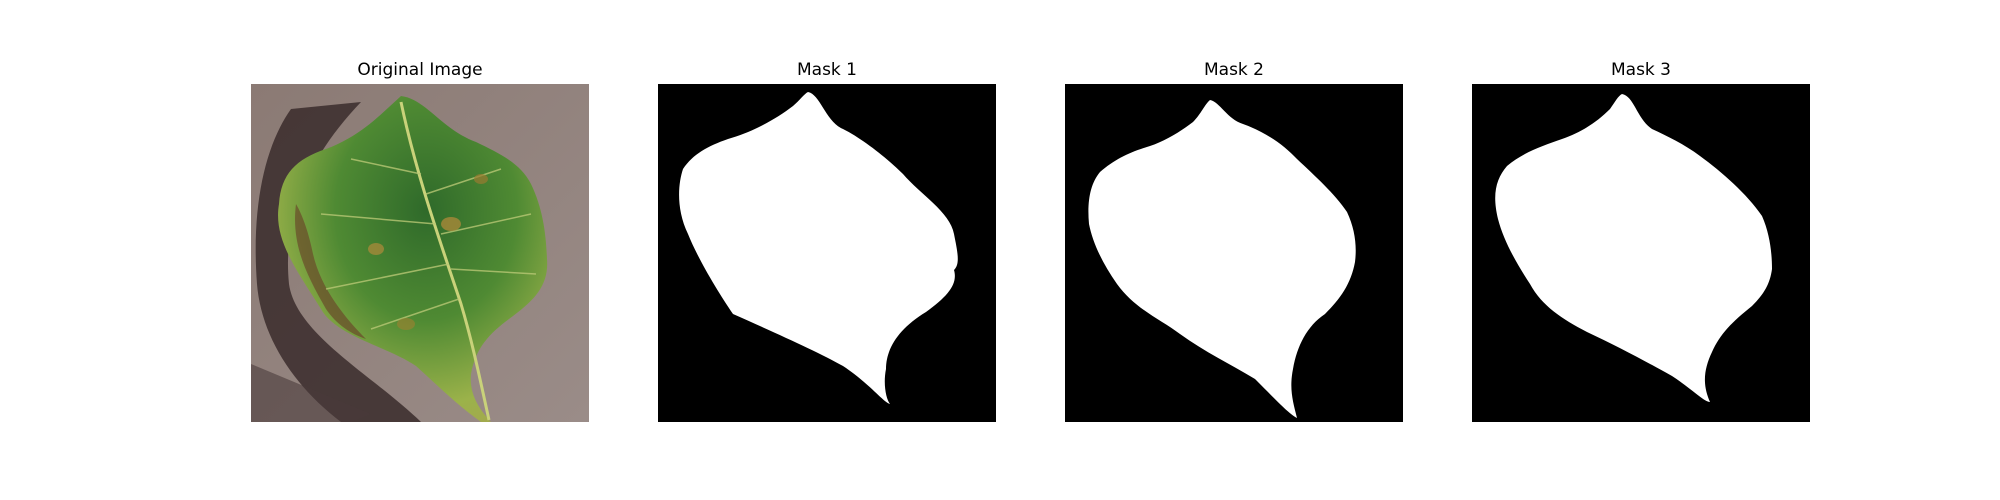 This screenshot has width=2000, height=500. Describe the element at coordinates (827, 253) in the screenshot. I see `mask-1-image` at that location.